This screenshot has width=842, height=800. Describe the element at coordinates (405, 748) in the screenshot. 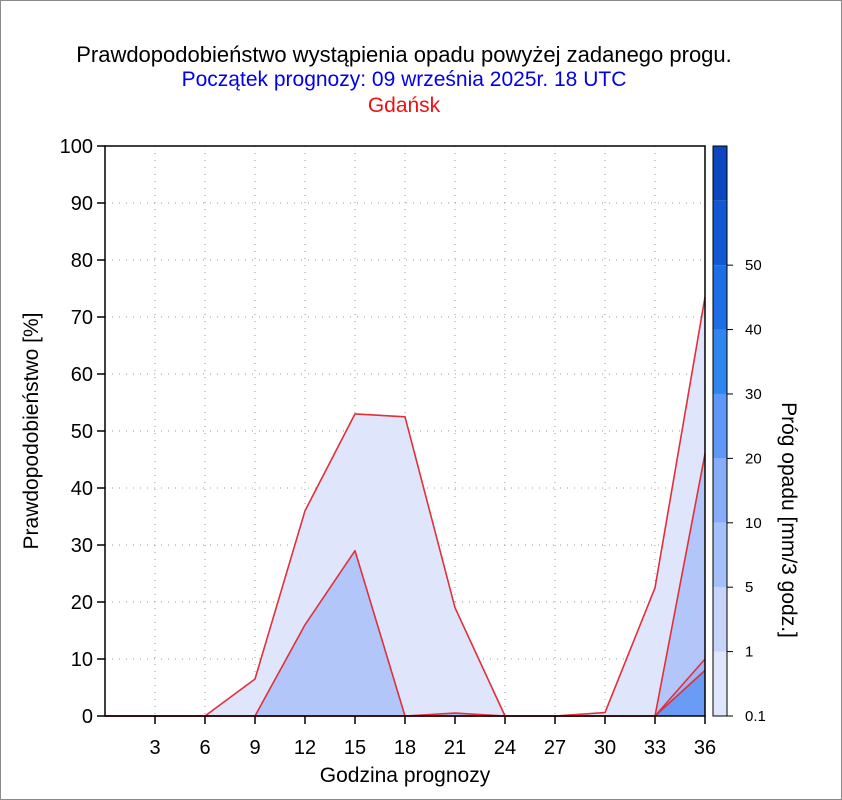

I see `x-tick-label: 18` at that location.